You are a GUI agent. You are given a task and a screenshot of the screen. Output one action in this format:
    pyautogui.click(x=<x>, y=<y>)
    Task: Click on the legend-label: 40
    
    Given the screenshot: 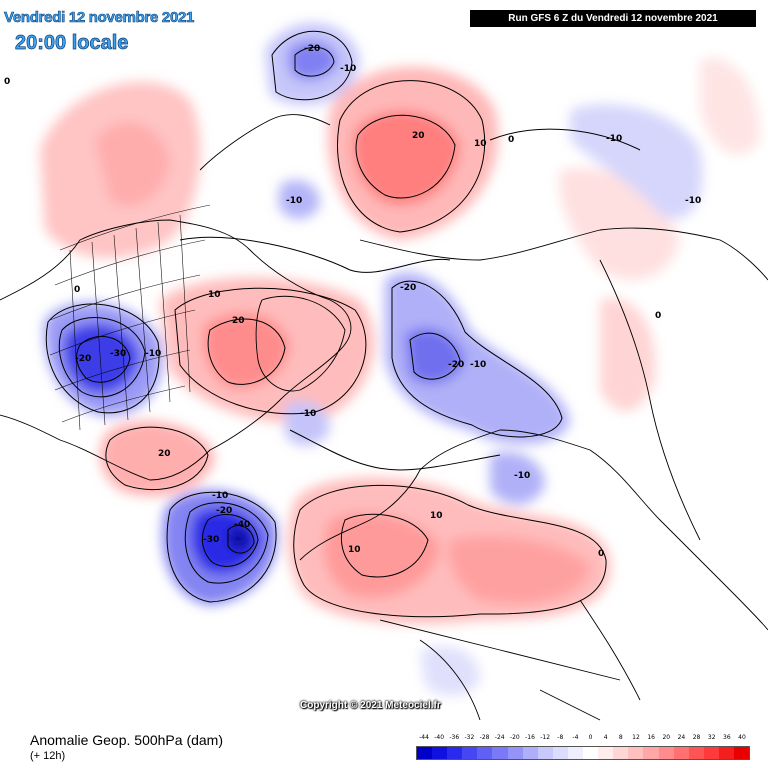 What is the action you would take?
    pyautogui.click(x=742, y=737)
    